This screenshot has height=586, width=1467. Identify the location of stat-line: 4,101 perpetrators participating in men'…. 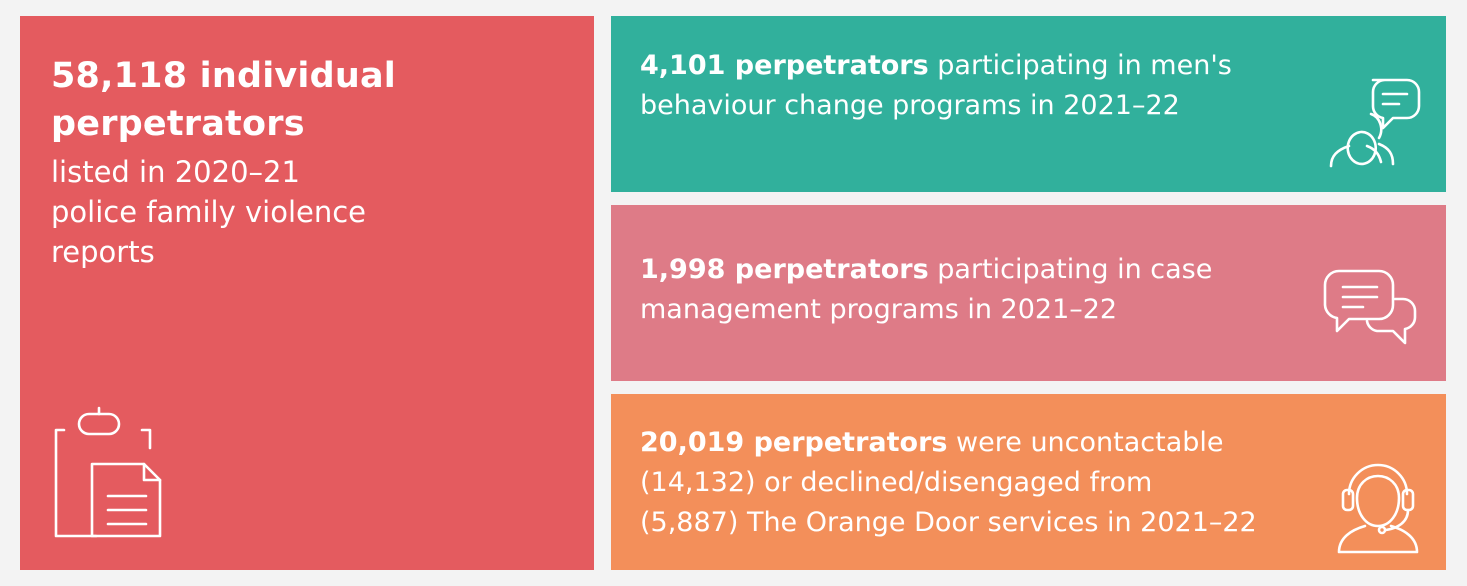
(970, 66).